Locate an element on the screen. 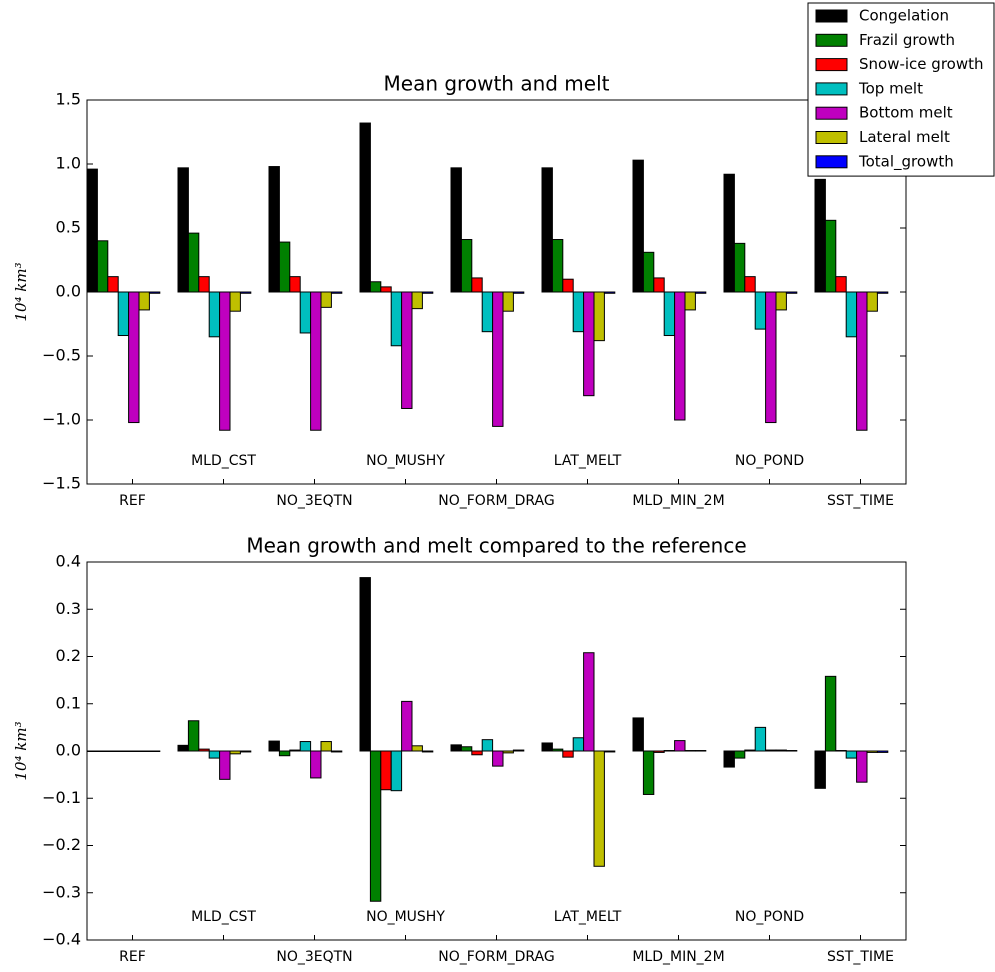  y-tick-label: −0.2 is located at coordinates (61, 844).